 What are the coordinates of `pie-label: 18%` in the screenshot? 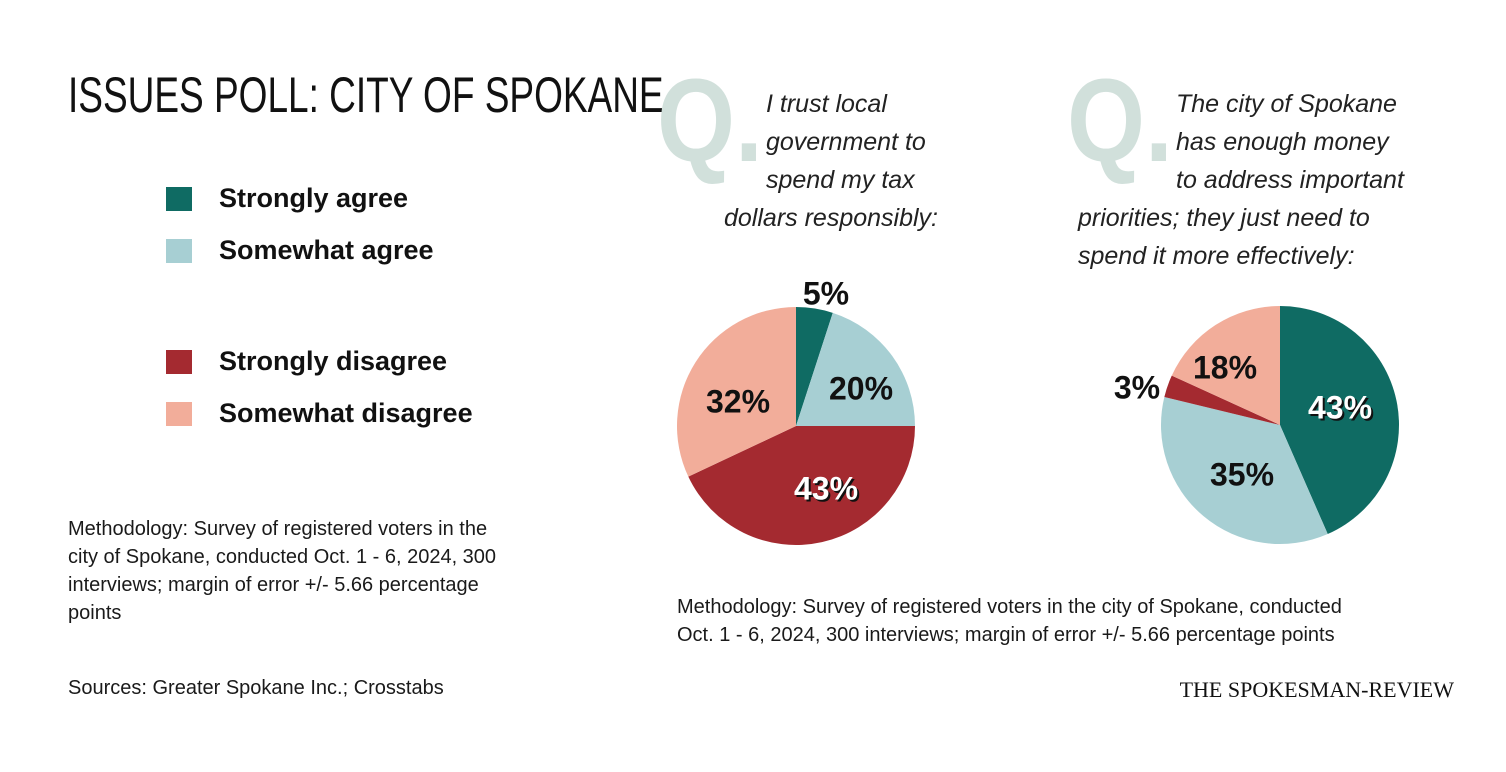 It's located at (1225, 367).